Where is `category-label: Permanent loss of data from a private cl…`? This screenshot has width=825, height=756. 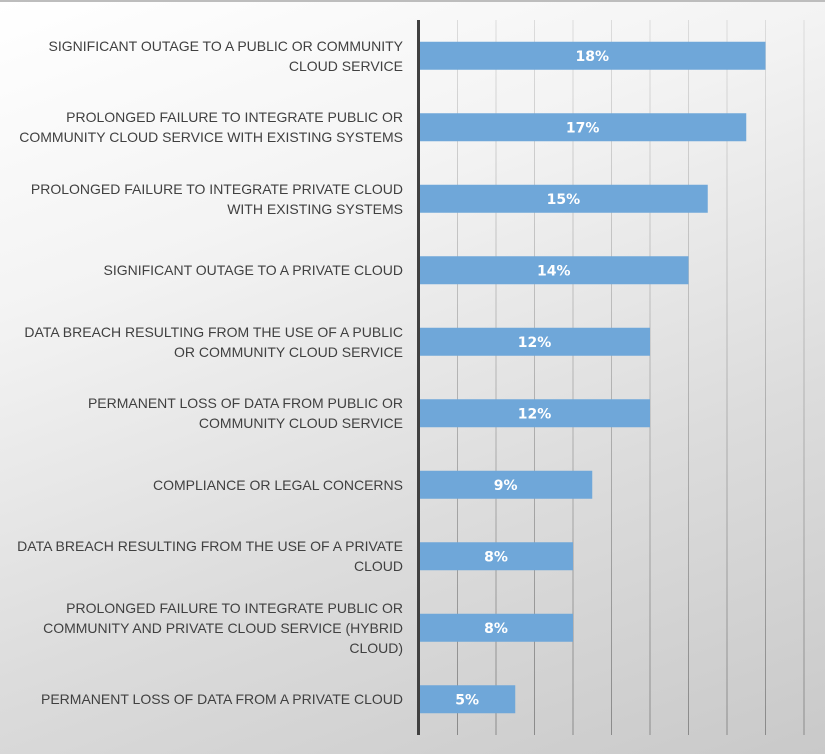 category-label: Permanent loss of data from a private cl… is located at coordinates (222, 699).